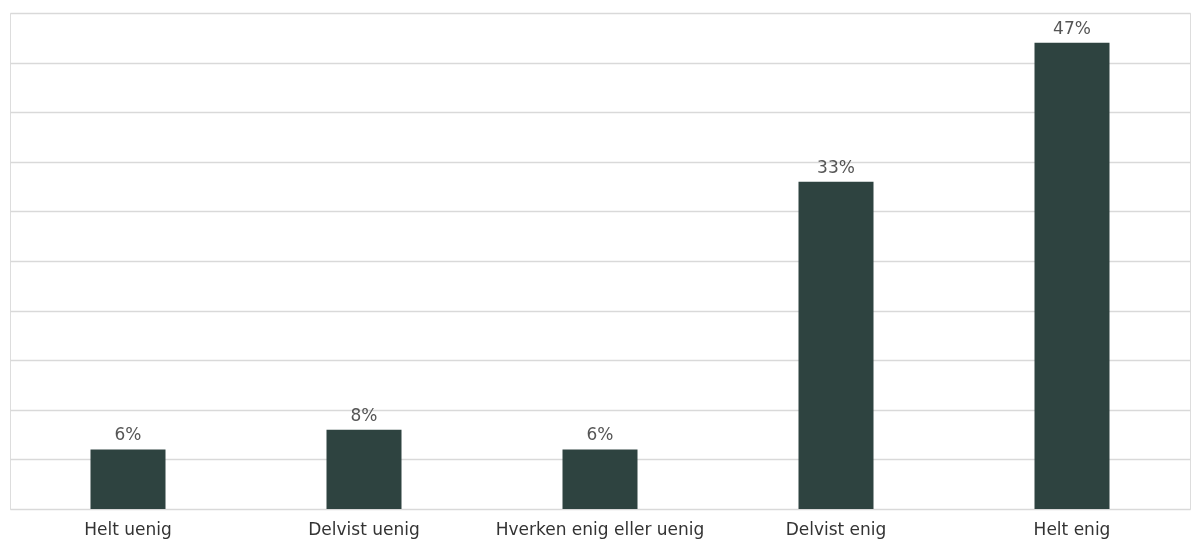  What do you see at coordinates (364, 414) in the screenshot?
I see `data-label: 8%` at bounding box center [364, 414].